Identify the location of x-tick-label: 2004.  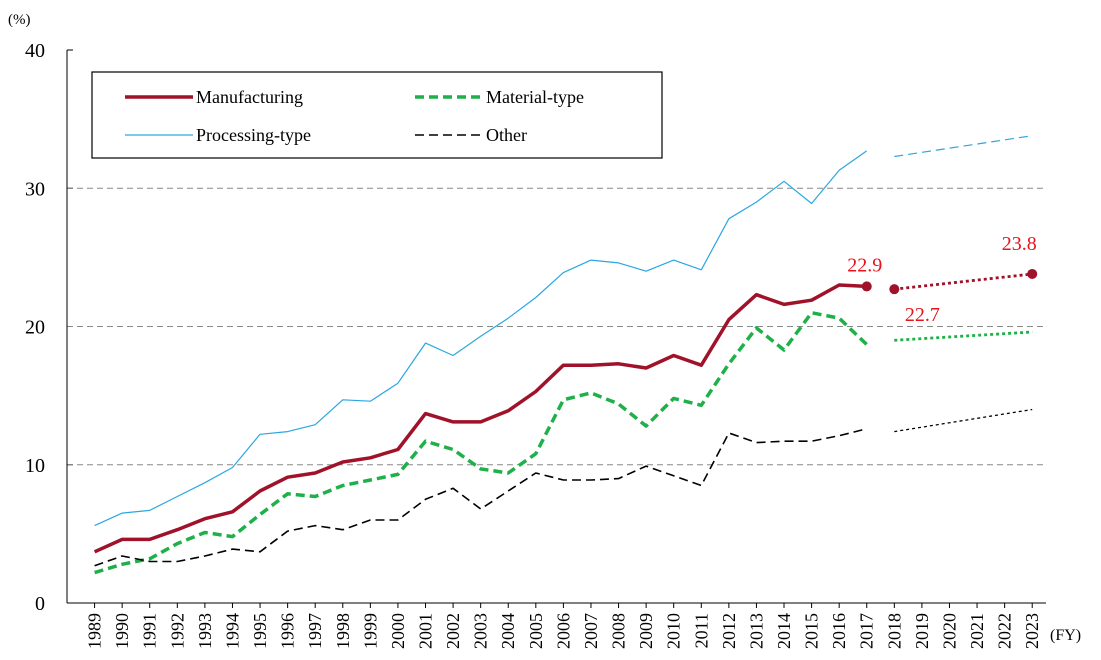
(508, 631).